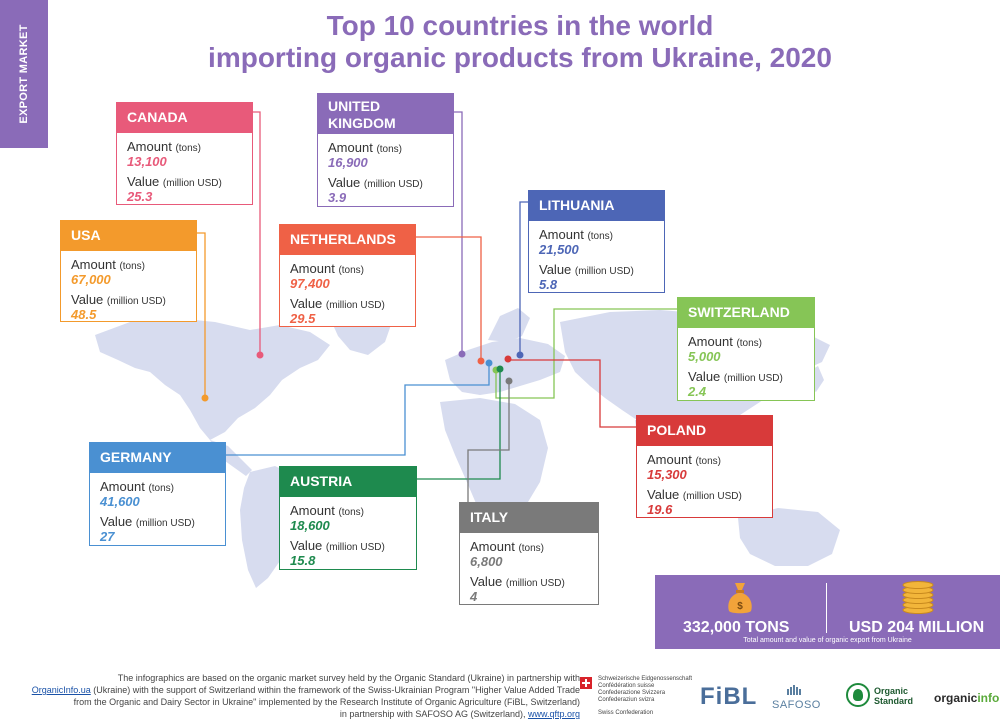 The image size is (1000, 721). What do you see at coordinates (796, 705) in the screenshot?
I see `safoso-logo: SAFOSO` at bounding box center [796, 705].